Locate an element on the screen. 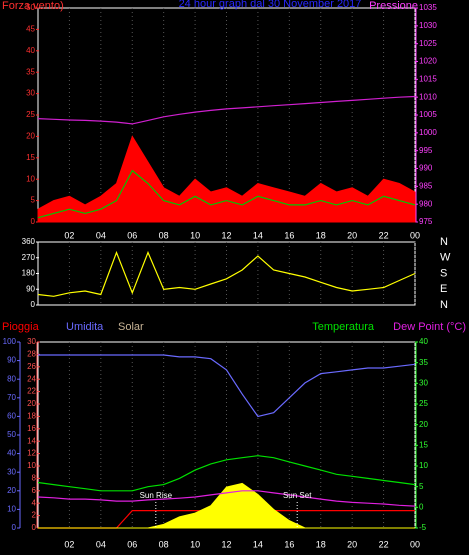 Image resolution: width=469 pixels, height=555 pixels. y2-tick-label: 20 is located at coordinates (423, 424).